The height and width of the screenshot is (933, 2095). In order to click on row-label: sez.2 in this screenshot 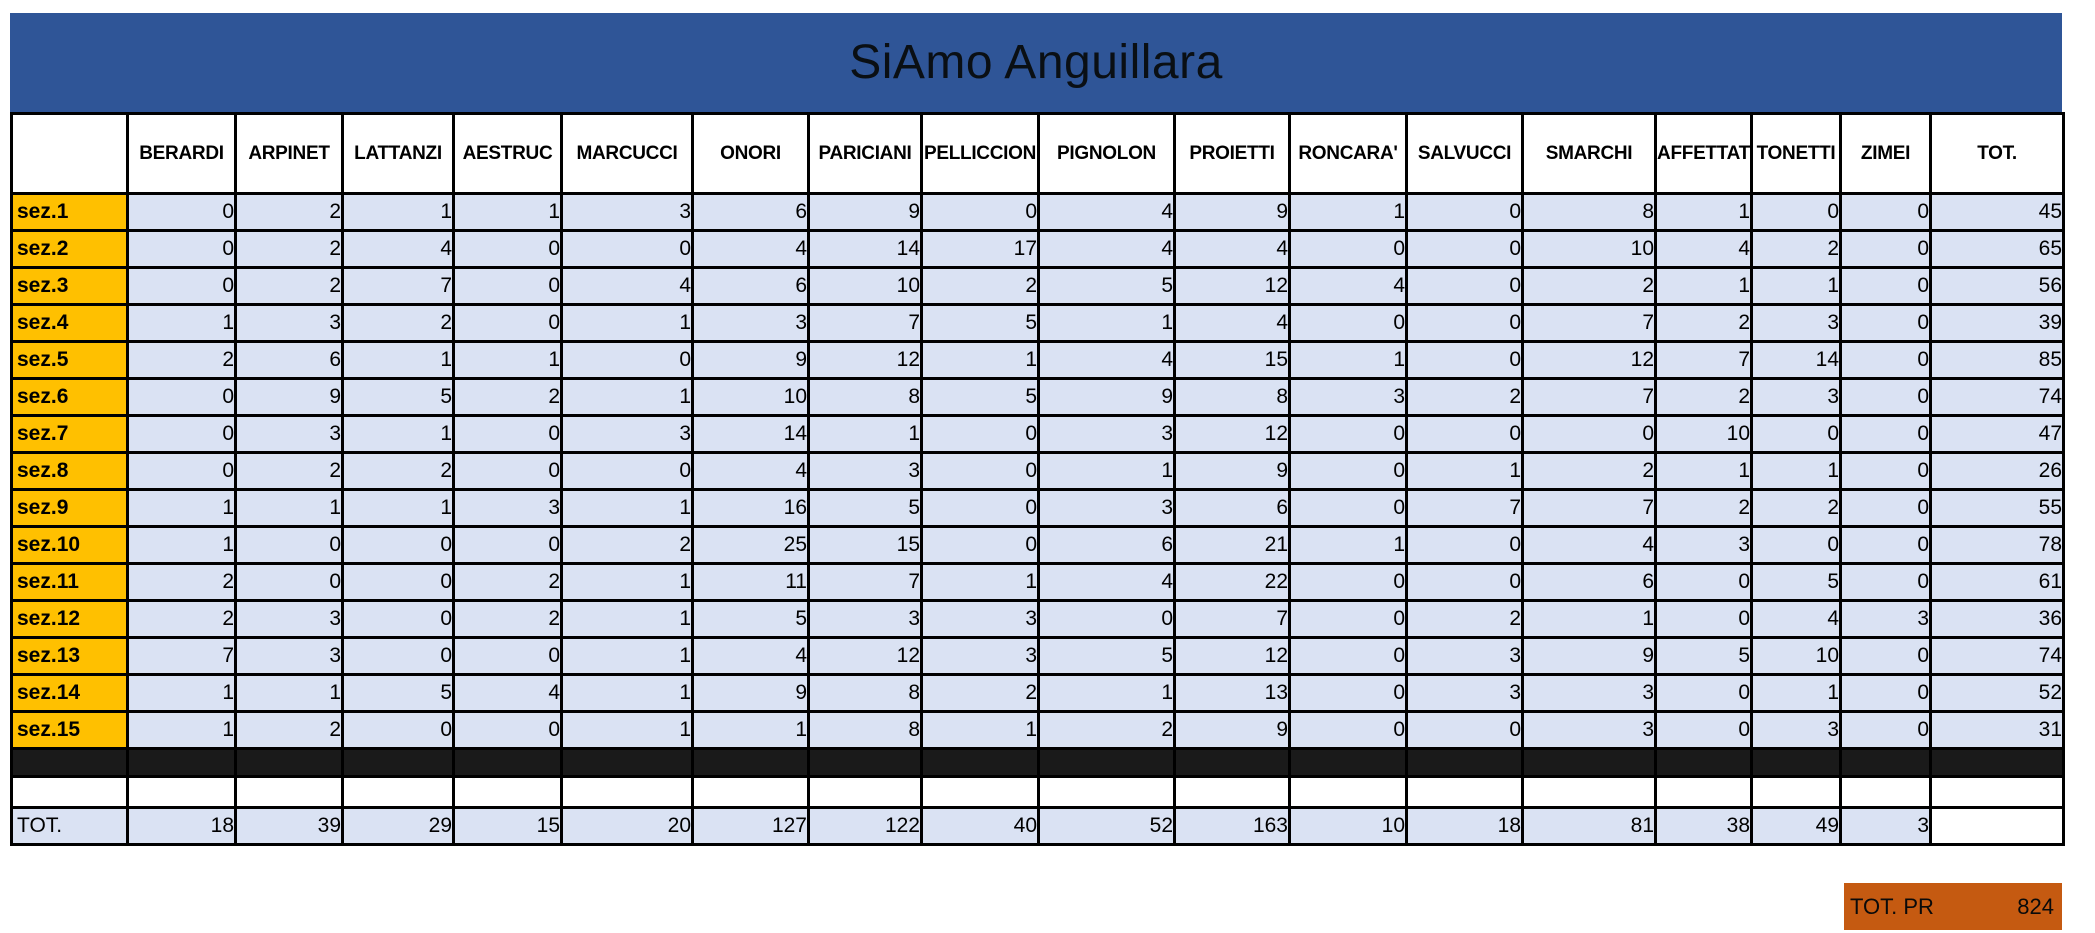, I will do `click(69, 249)`.